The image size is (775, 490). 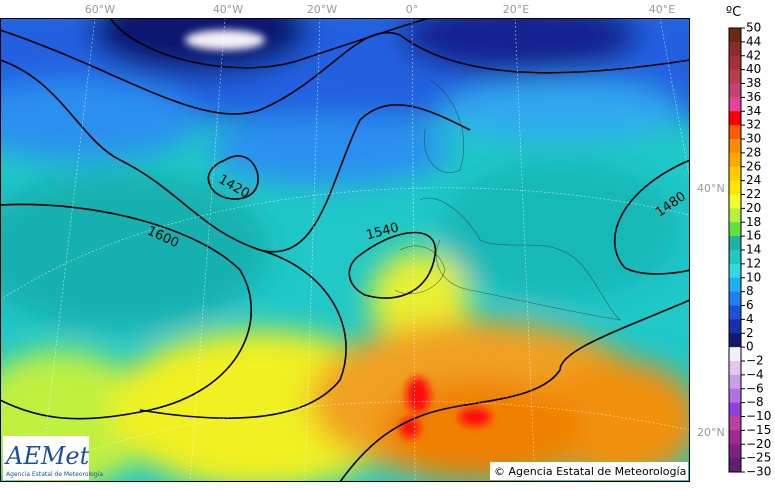 I want to click on colorbar-label: 18, so click(x=753, y=222).